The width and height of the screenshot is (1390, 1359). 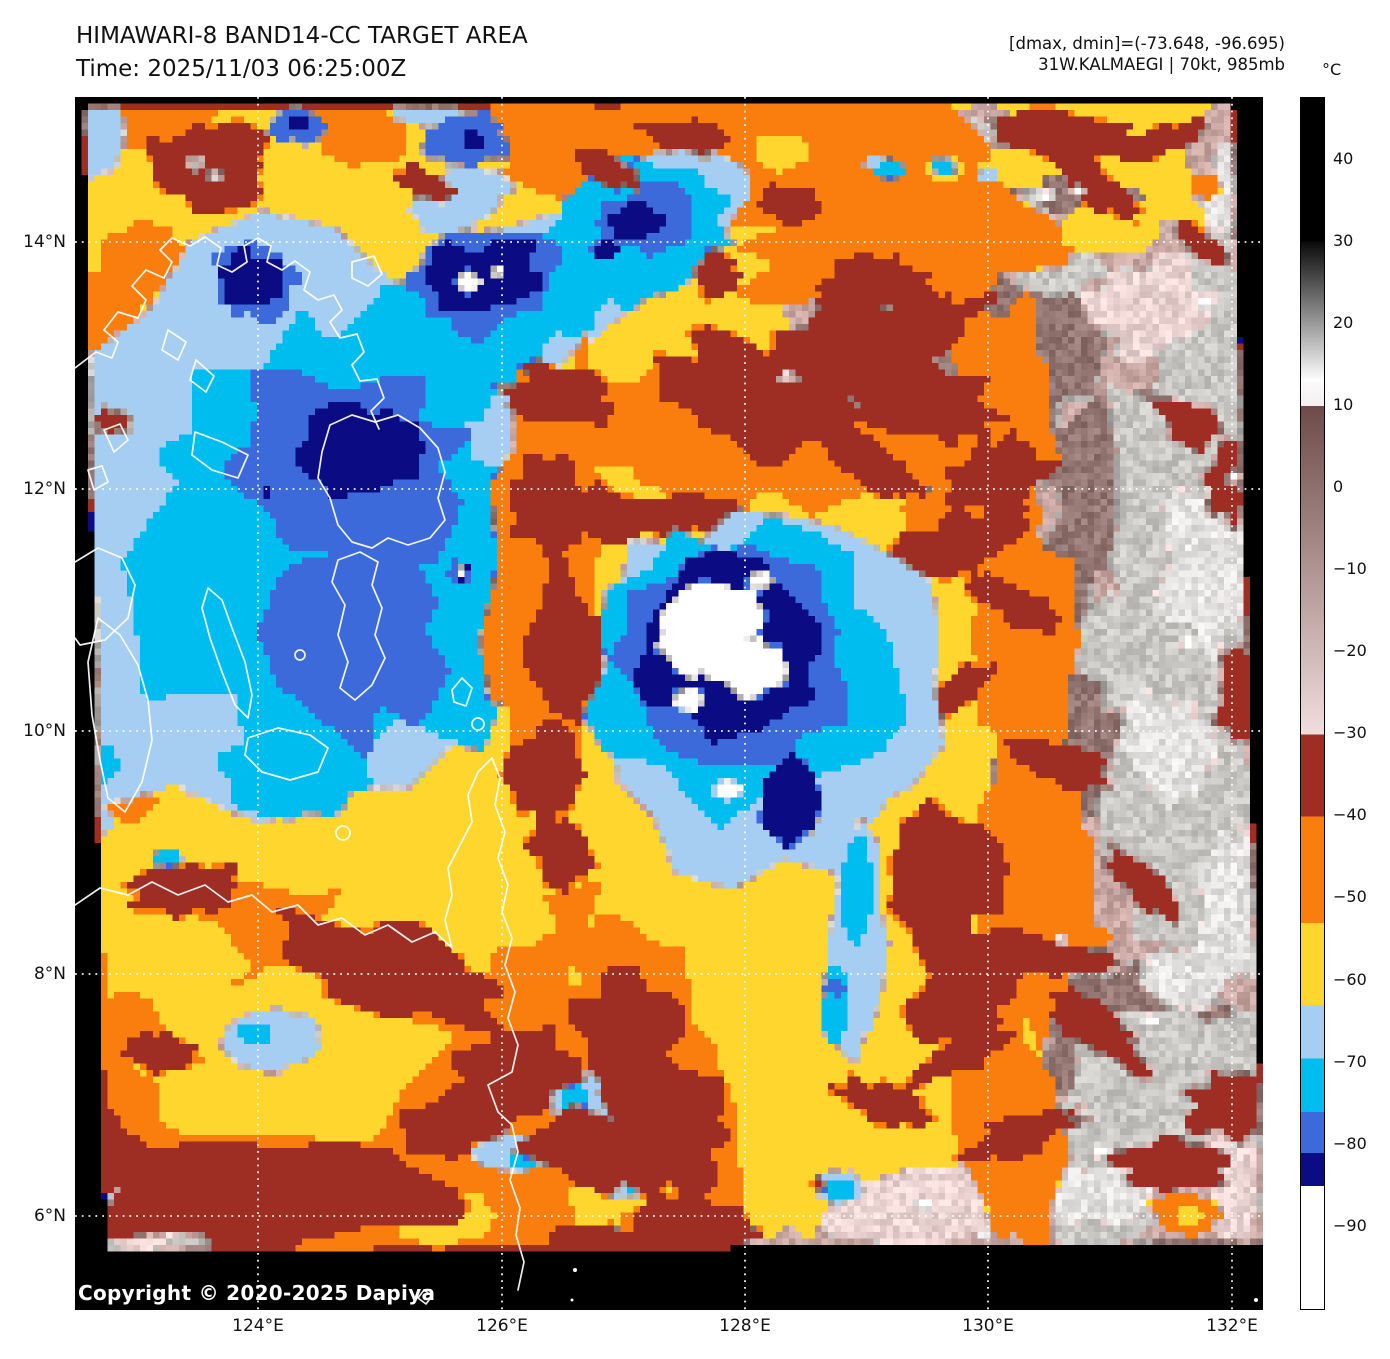 I want to click on colorbar-tick-label: 40, so click(x=1343, y=158).